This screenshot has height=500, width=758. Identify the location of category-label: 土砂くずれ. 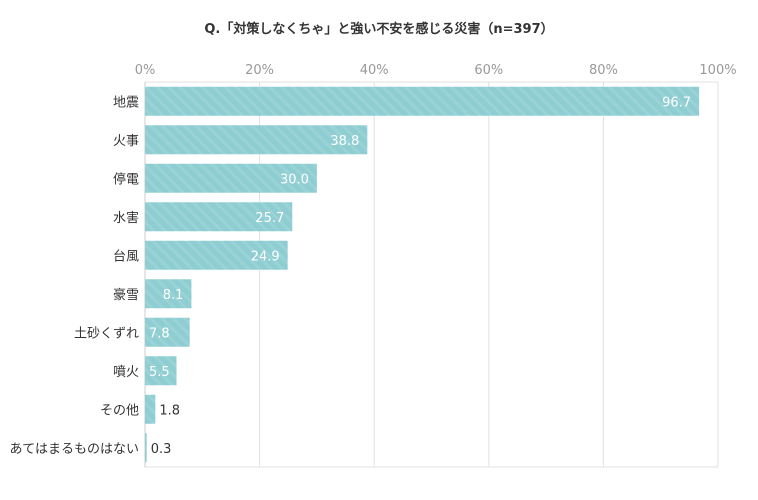
(106, 333).